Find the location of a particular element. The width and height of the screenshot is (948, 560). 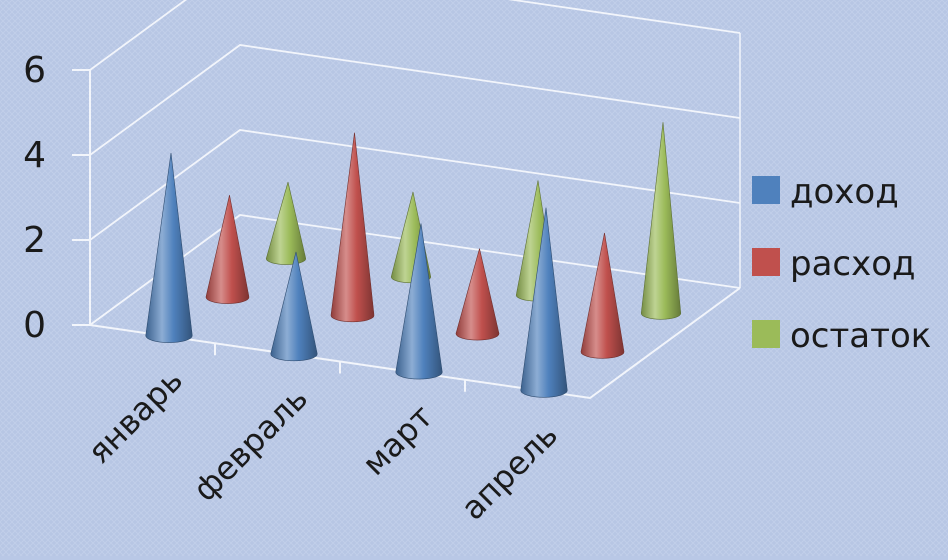

cone-расход-апрель is located at coordinates (602, 295).